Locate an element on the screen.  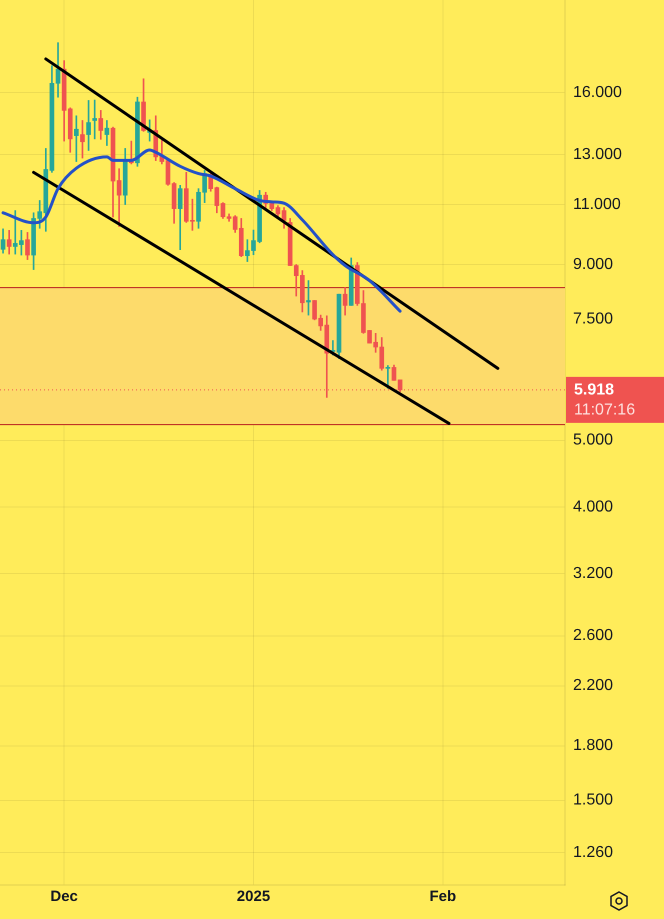
y-tick-label: 9.000 is located at coordinates (593, 264).